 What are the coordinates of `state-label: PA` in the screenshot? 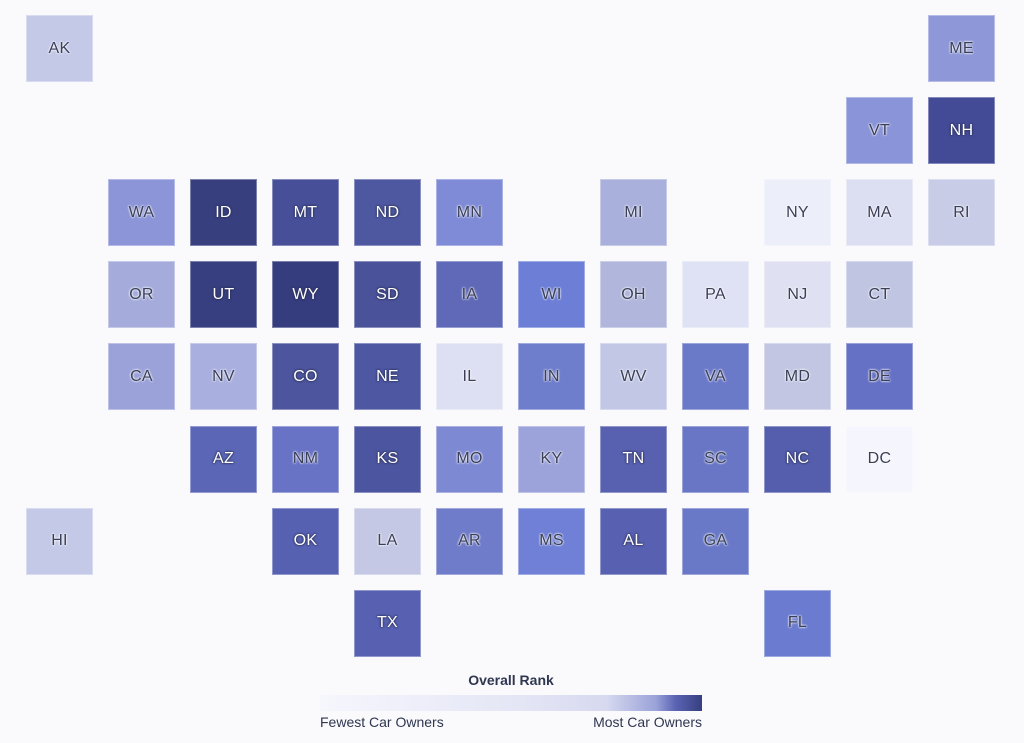 It's located at (715, 294).